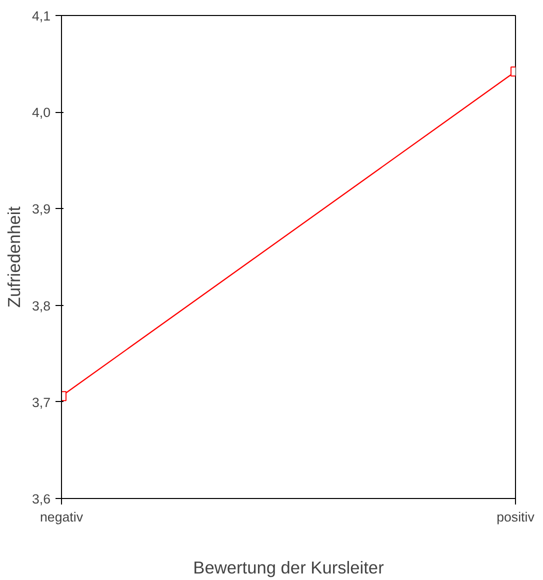 Image resolution: width=543 pixels, height=580 pixels. Describe the element at coordinates (41, 209) in the screenshot. I see `y-tick-label: 3,9` at that location.